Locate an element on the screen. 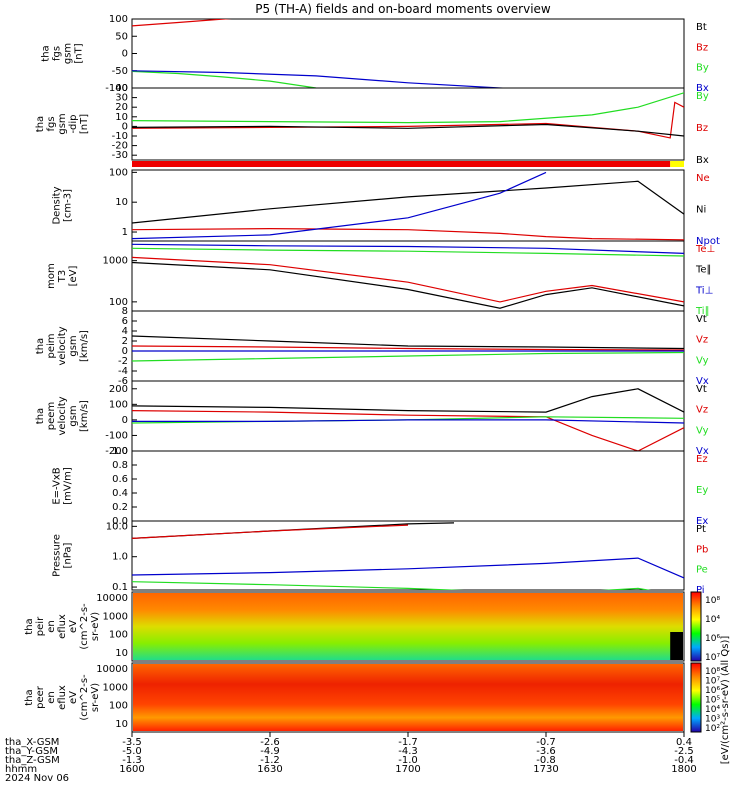  x-row-value: -1.2 is located at coordinates (270, 760).